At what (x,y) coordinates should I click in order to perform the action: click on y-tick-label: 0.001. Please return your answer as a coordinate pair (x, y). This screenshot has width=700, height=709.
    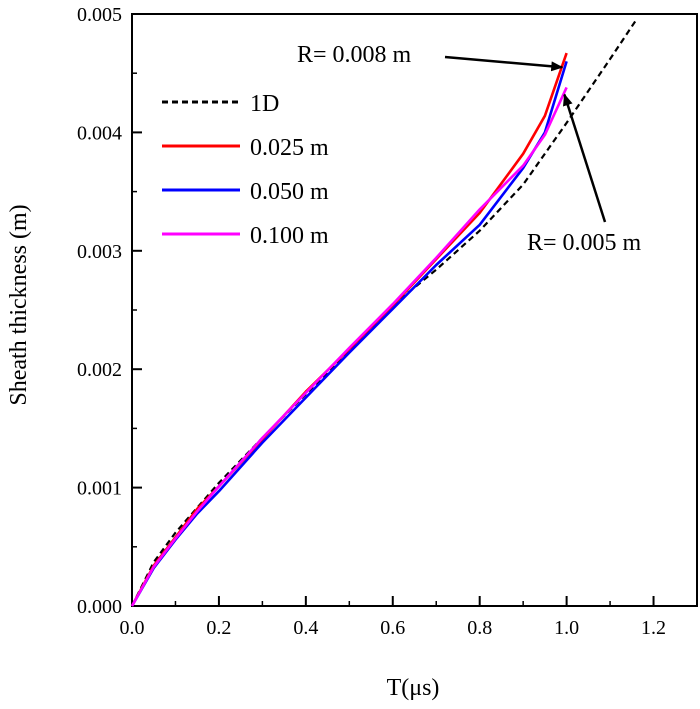
    Looking at the image, I should click on (99, 489).